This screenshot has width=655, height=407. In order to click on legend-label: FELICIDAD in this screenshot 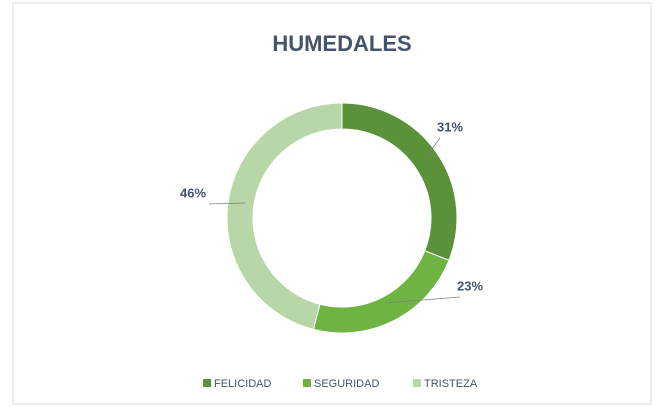, I will do `click(243, 384)`.